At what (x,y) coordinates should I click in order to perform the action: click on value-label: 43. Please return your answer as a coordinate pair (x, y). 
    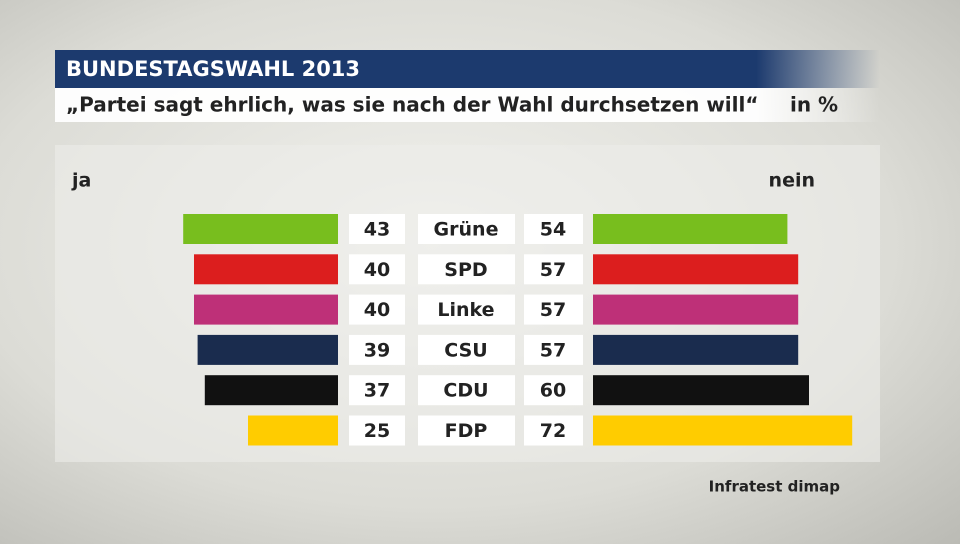
    Looking at the image, I should click on (377, 230).